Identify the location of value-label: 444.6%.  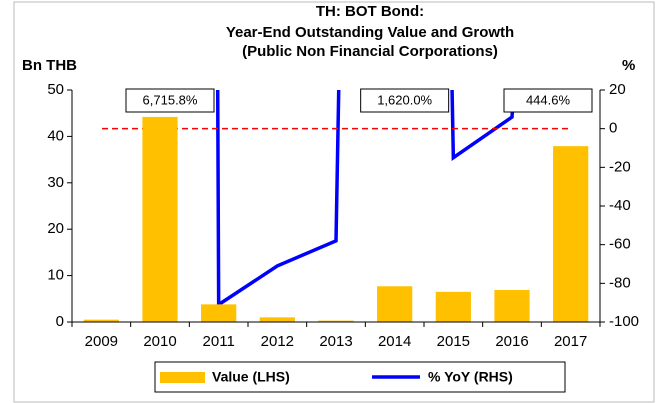
(548, 99).